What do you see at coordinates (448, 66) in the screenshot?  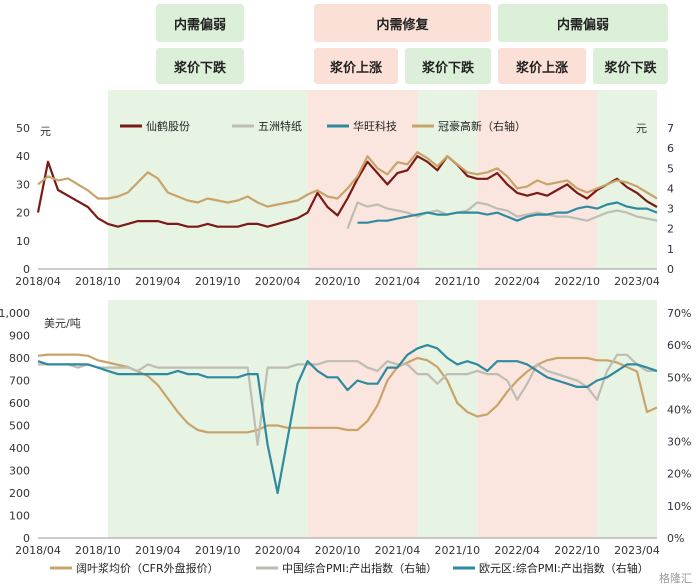 I see `phase-label-price-down-2: 浆价下跌` at bounding box center [448, 66].